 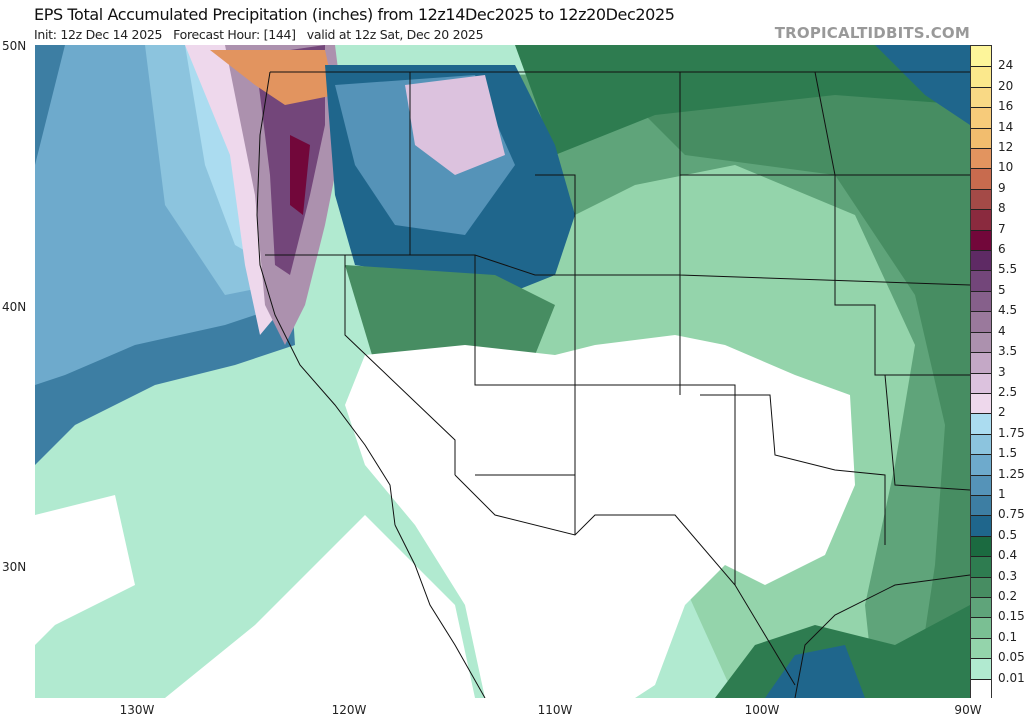 What do you see at coordinates (1002, 228) in the screenshot?
I see `colorbar-label: 7` at bounding box center [1002, 228].